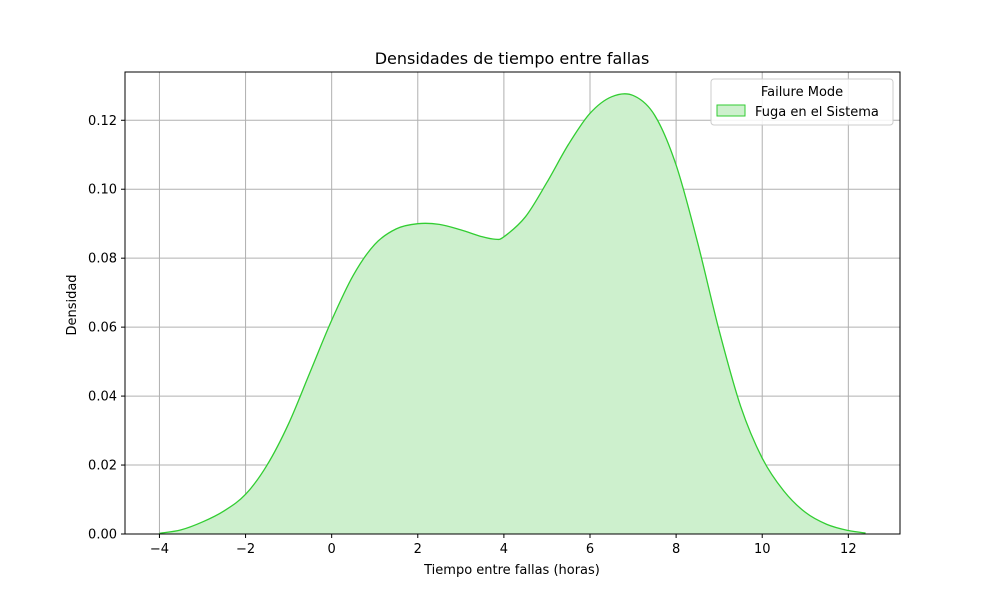 This screenshot has width=1000, height=600. Describe the element at coordinates (504, 549) in the screenshot. I see `x-tick-label: 4` at that location.